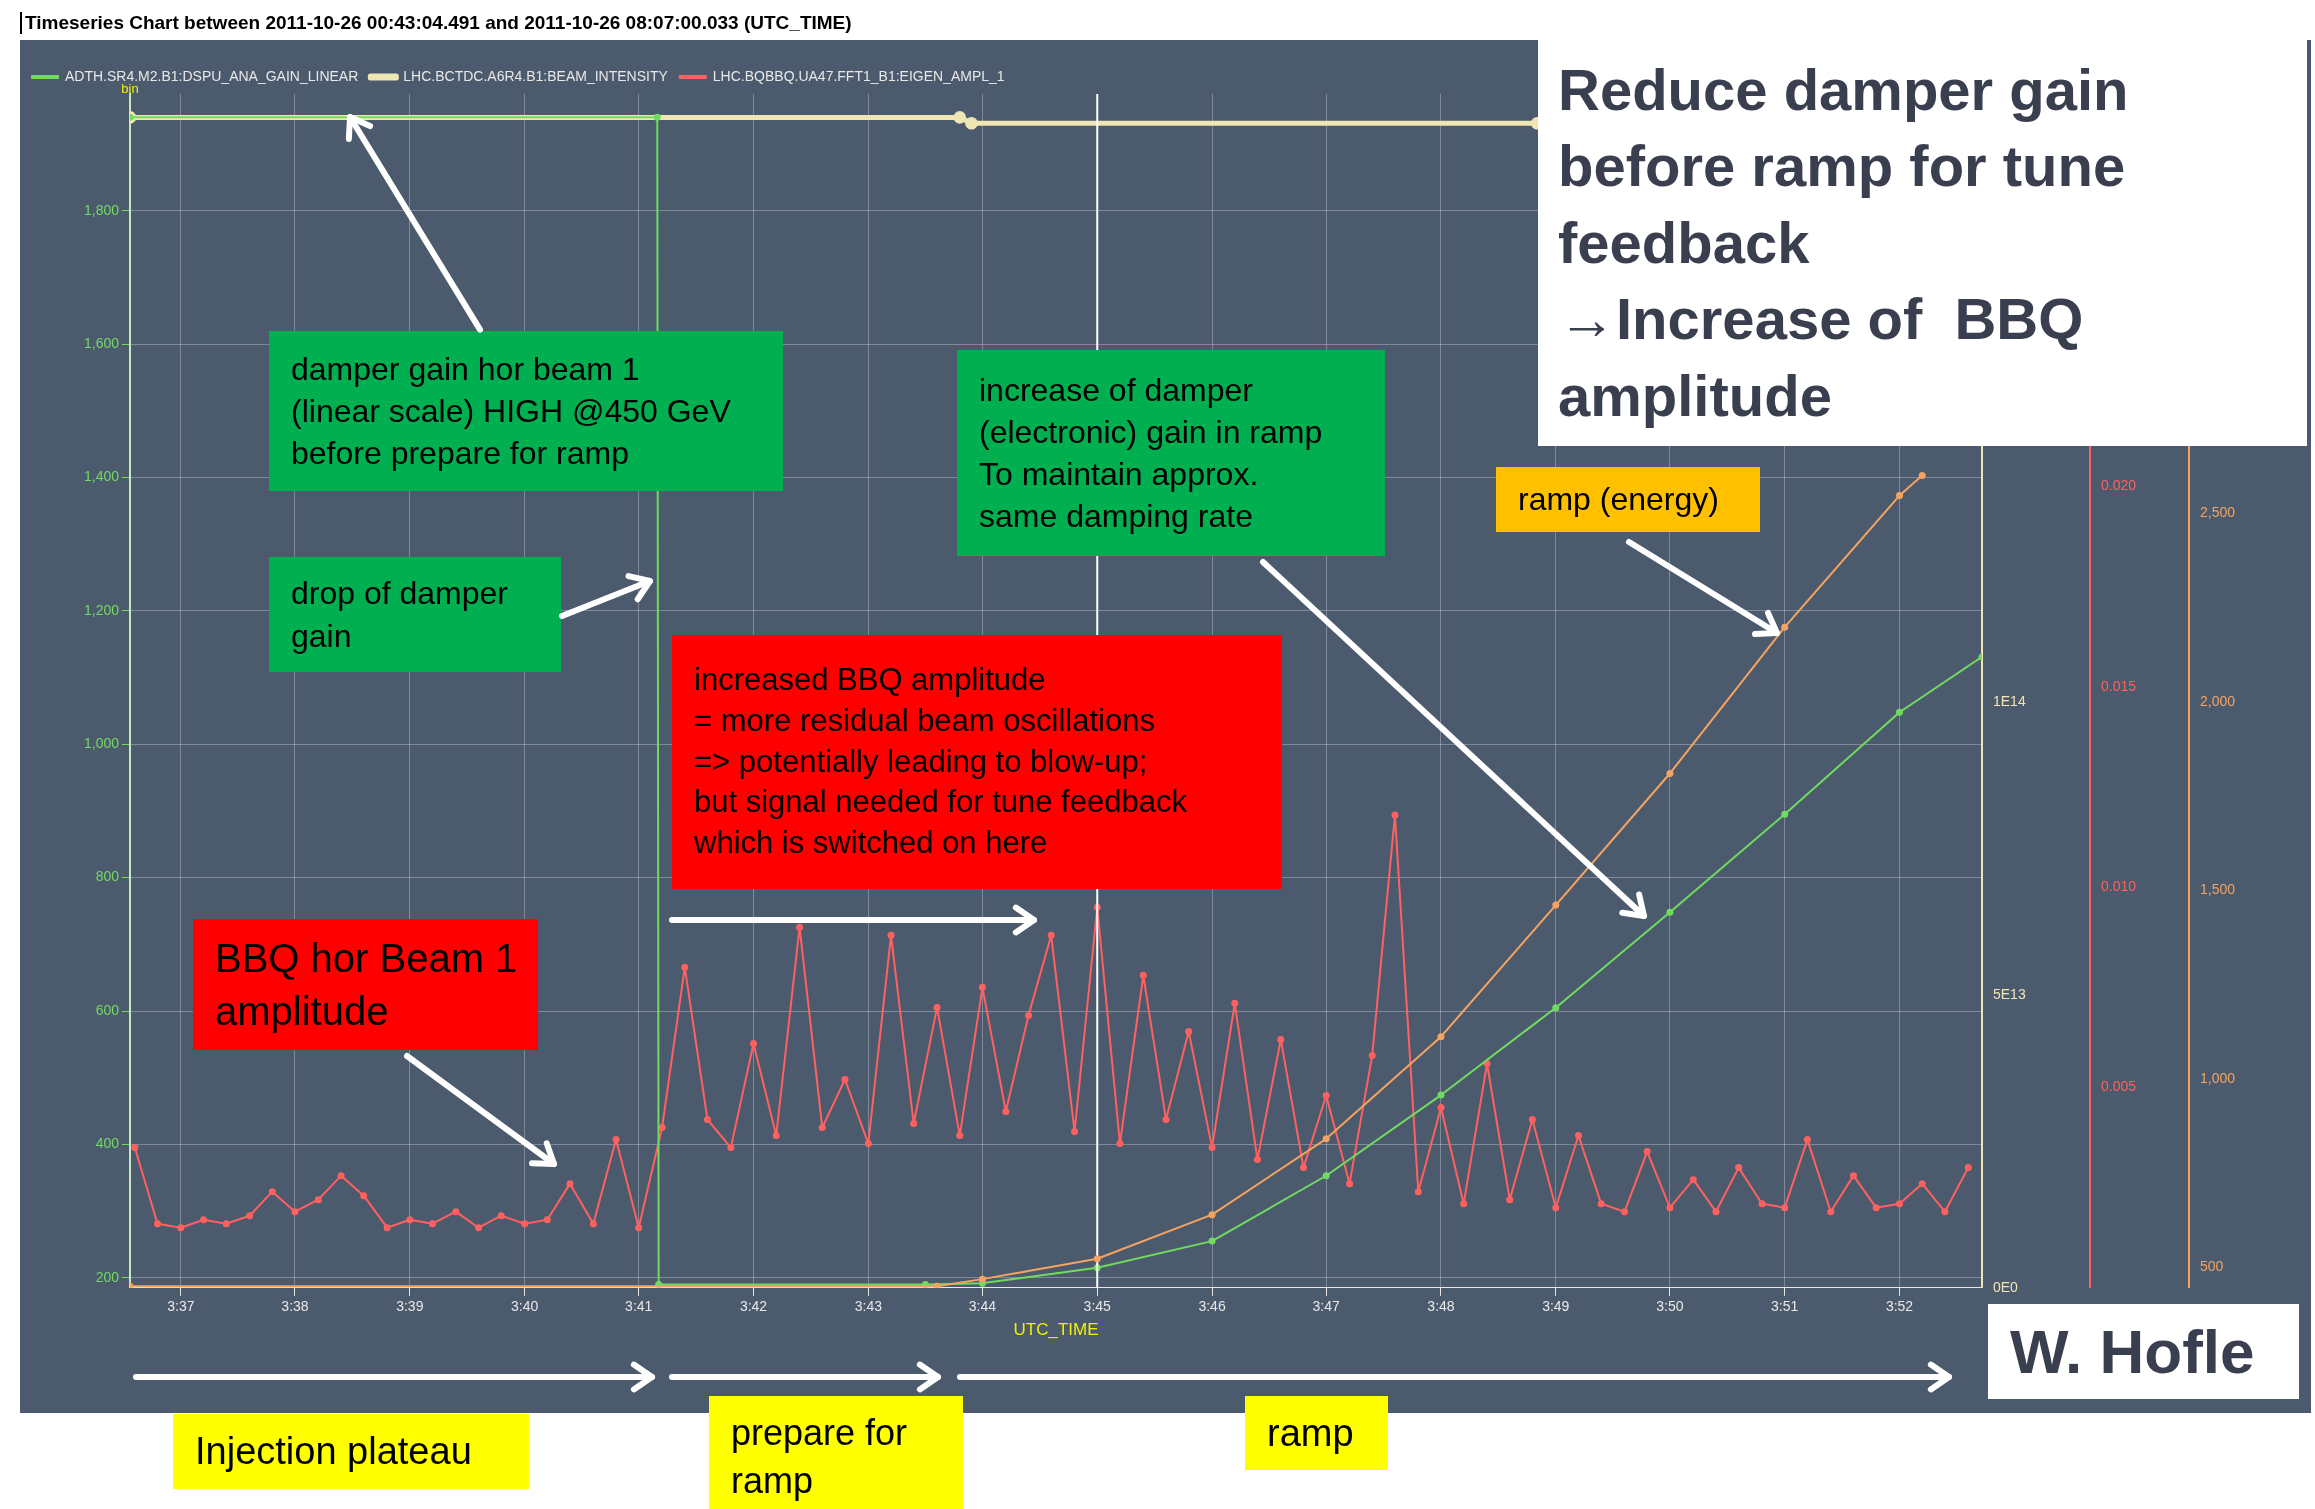 The image size is (2315, 1509). What do you see at coordinates (2212, 1266) in the screenshot?
I see `y-tick-label: 500` at bounding box center [2212, 1266].